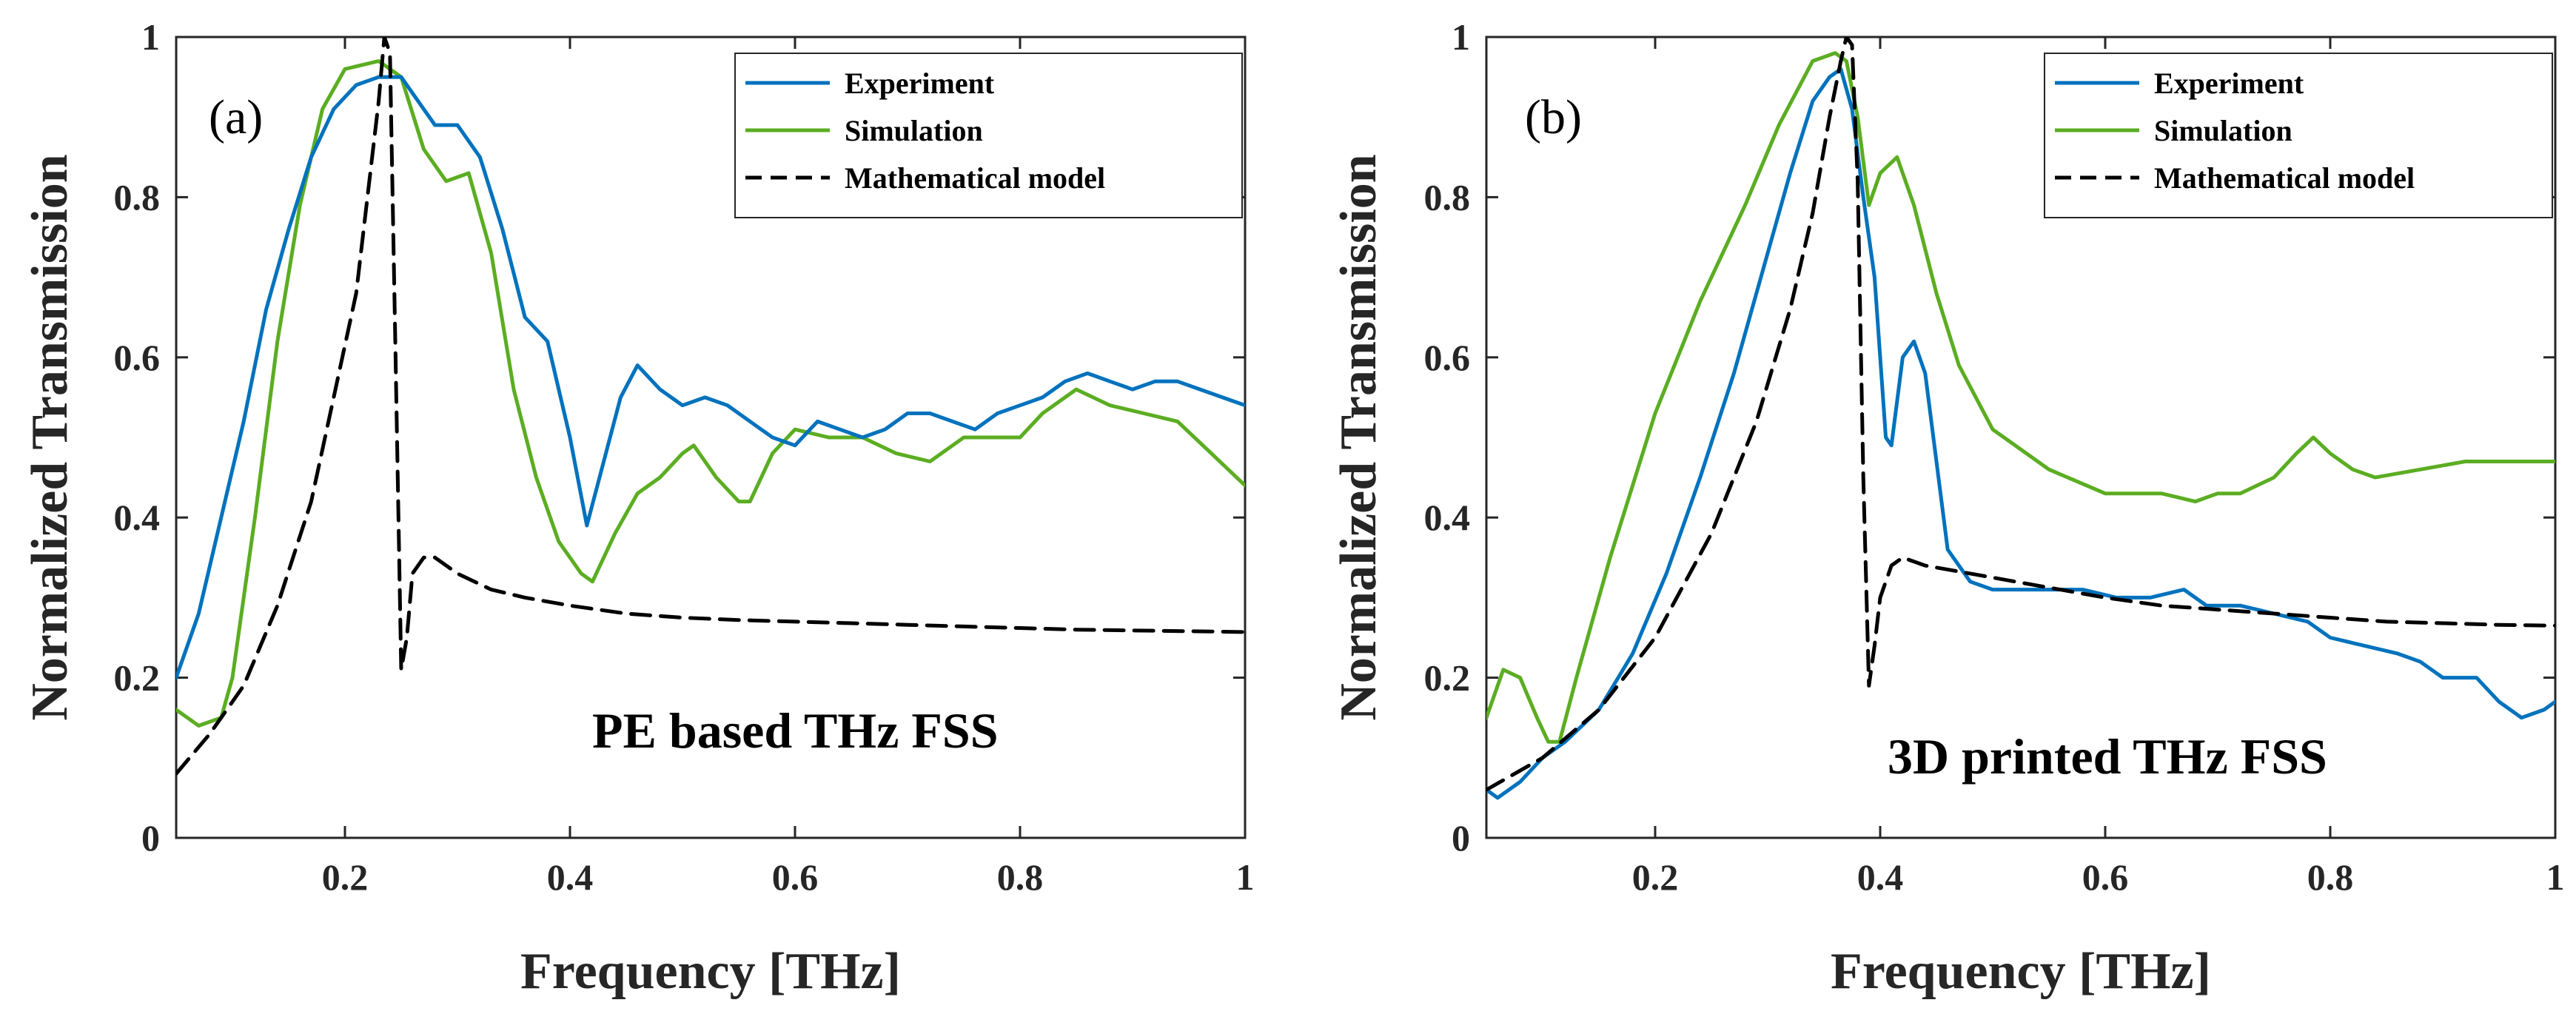 Image resolution: width=2576 pixels, height=1014 pixels. Describe the element at coordinates (1553, 117) in the screenshot. I see `panel-label: (b)` at that location.